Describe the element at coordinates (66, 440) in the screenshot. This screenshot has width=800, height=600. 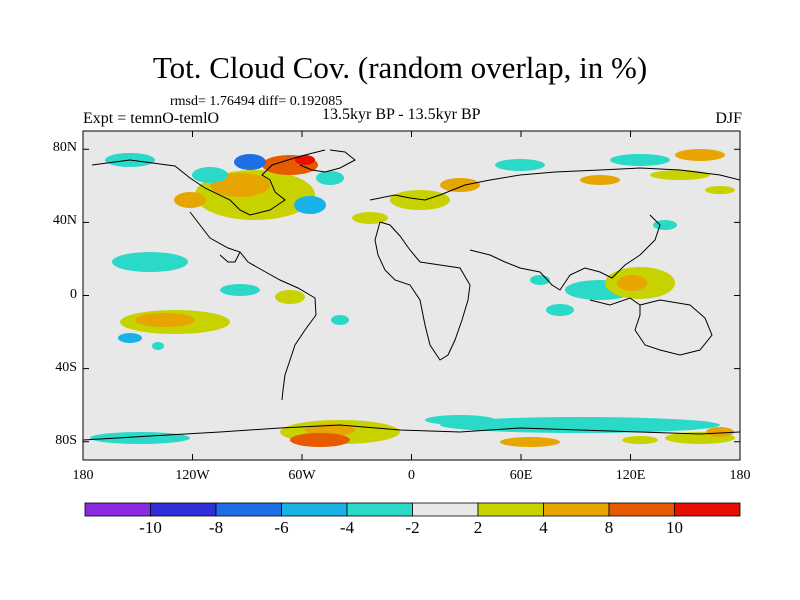
I see `y-tick-label: 80S` at that location.